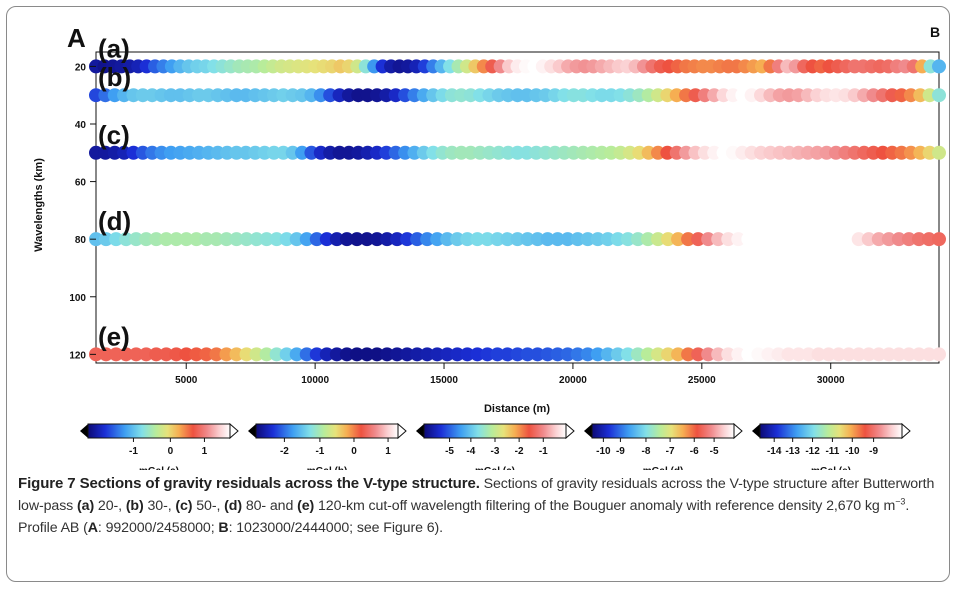 The width and height of the screenshot is (958, 589). Describe the element at coordinates (114, 336) in the screenshot. I see `row-label-5: (e)` at that location.